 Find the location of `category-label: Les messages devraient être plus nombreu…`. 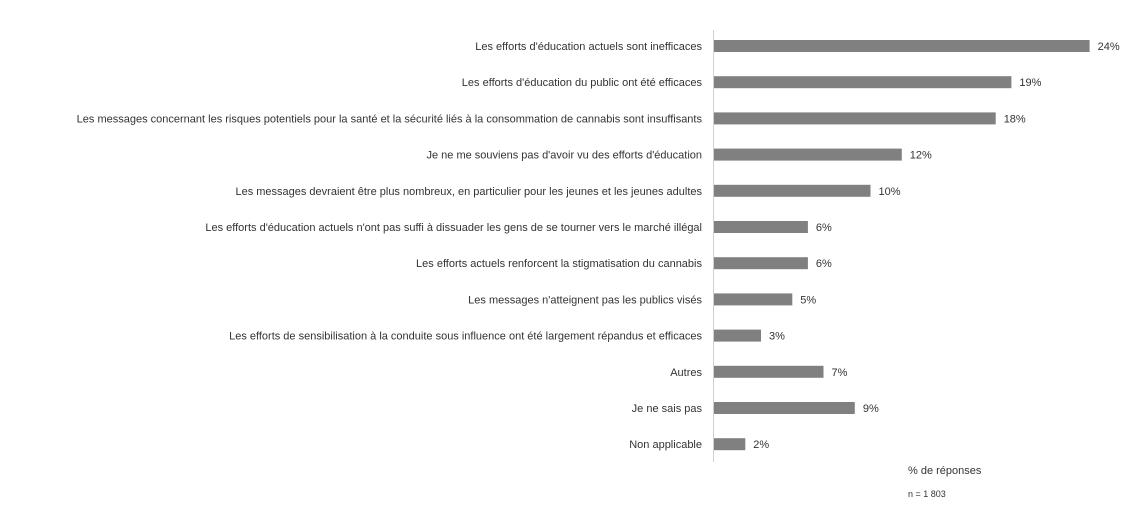

category-label: Les messages devraient être plus nombreu… is located at coordinates (468, 192).